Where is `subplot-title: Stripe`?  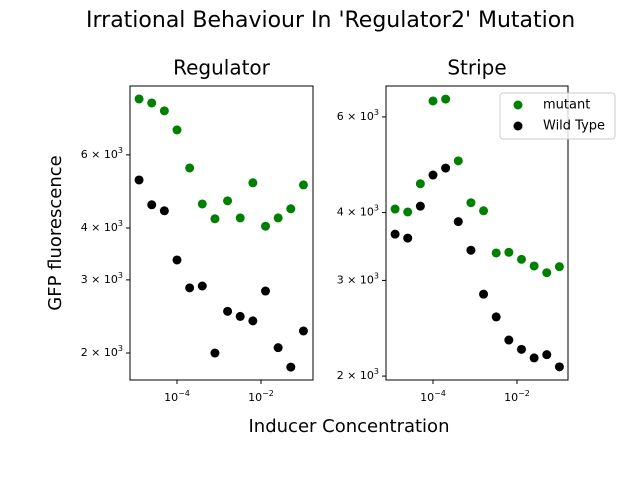
subplot-title: Stripe is located at coordinates (476, 68).